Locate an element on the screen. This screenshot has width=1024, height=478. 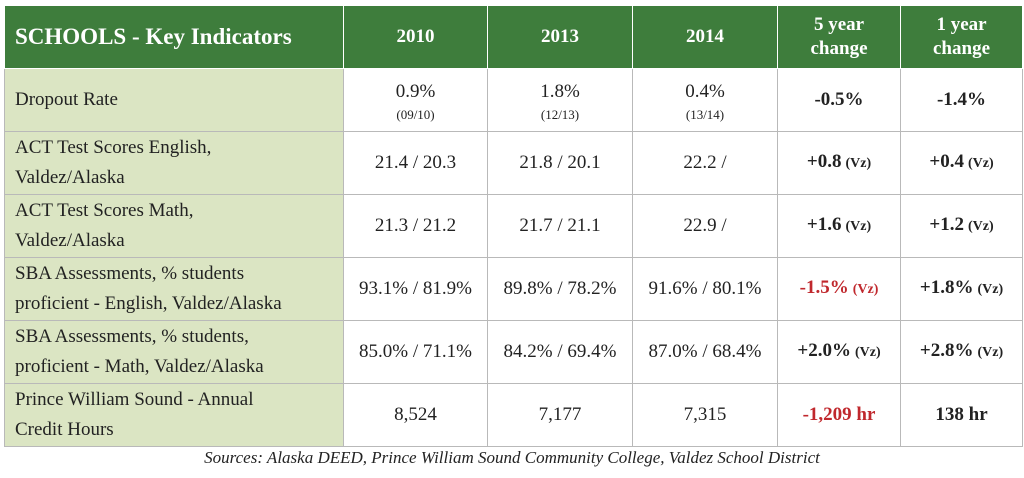
cell-value: 22.9 / is located at coordinates (705, 225).